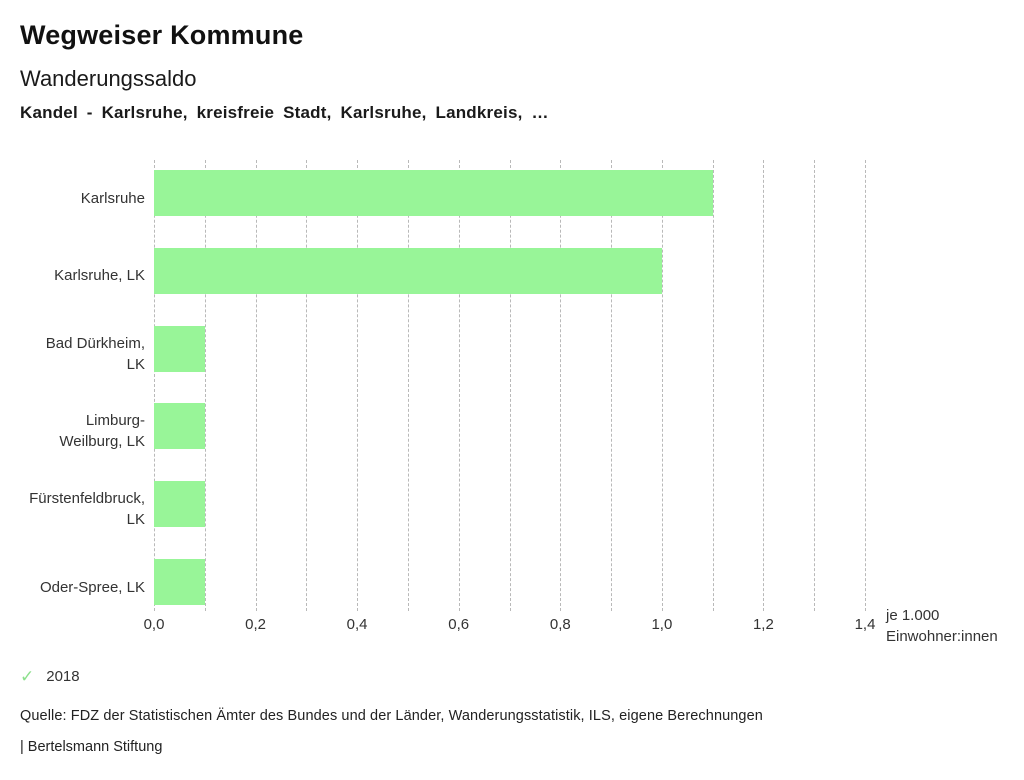 Image resolution: width=1024 pixels, height=780 pixels. Describe the element at coordinates (560, 624) in the screenshot. I see `x-tick-label: 0,8` at that location.